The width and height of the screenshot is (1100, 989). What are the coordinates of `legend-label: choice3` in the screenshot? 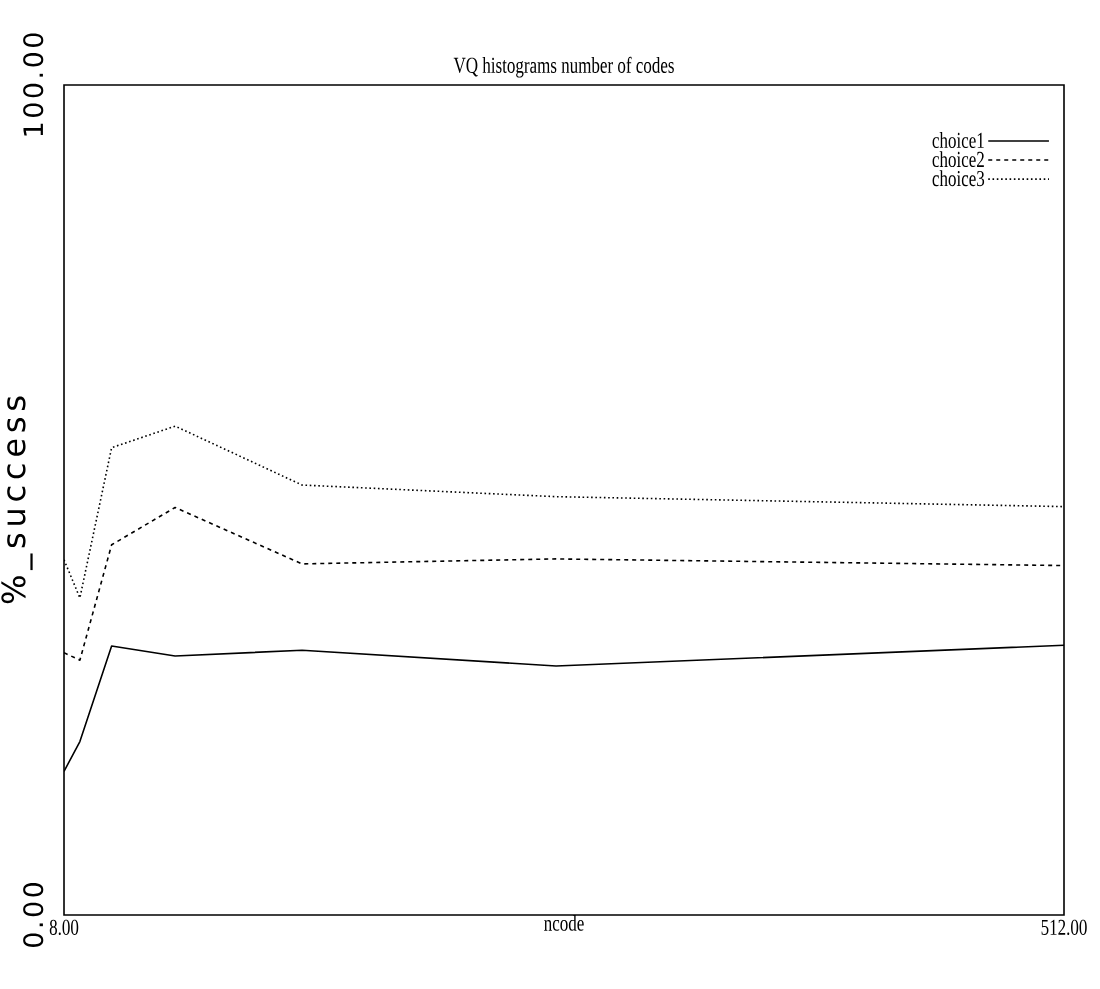 It's located at (958, 178).